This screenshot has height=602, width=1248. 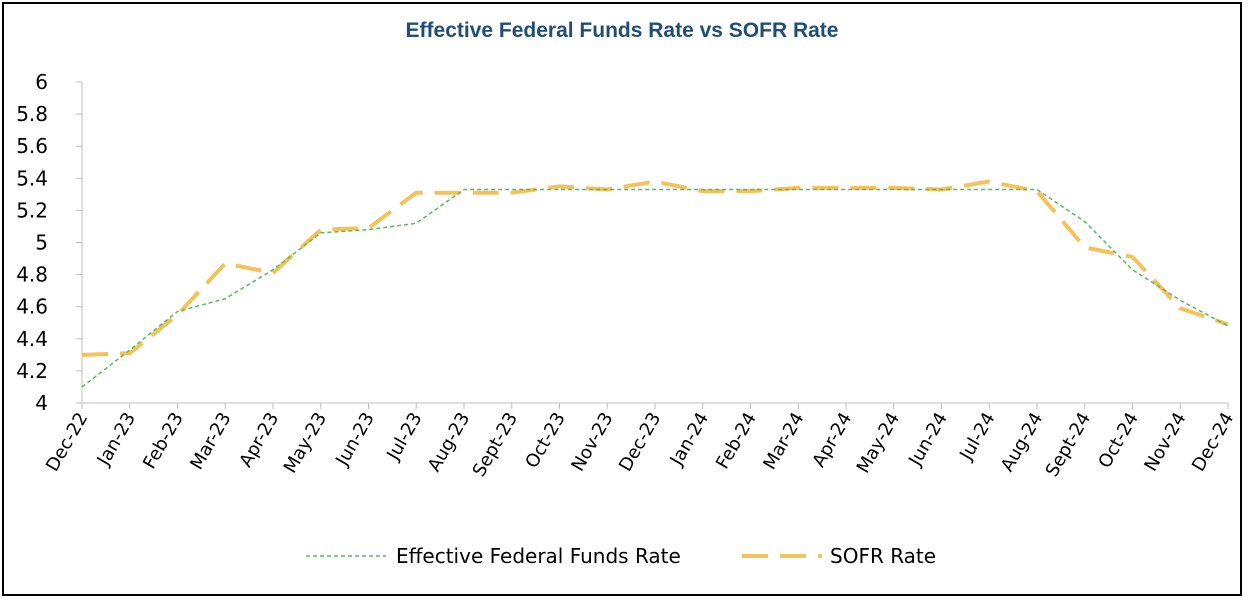 What do you see at coordinates (210, 441) in the screenshot?
I see `x-tick-label: Mar-23` at bounding box center [210, 441].